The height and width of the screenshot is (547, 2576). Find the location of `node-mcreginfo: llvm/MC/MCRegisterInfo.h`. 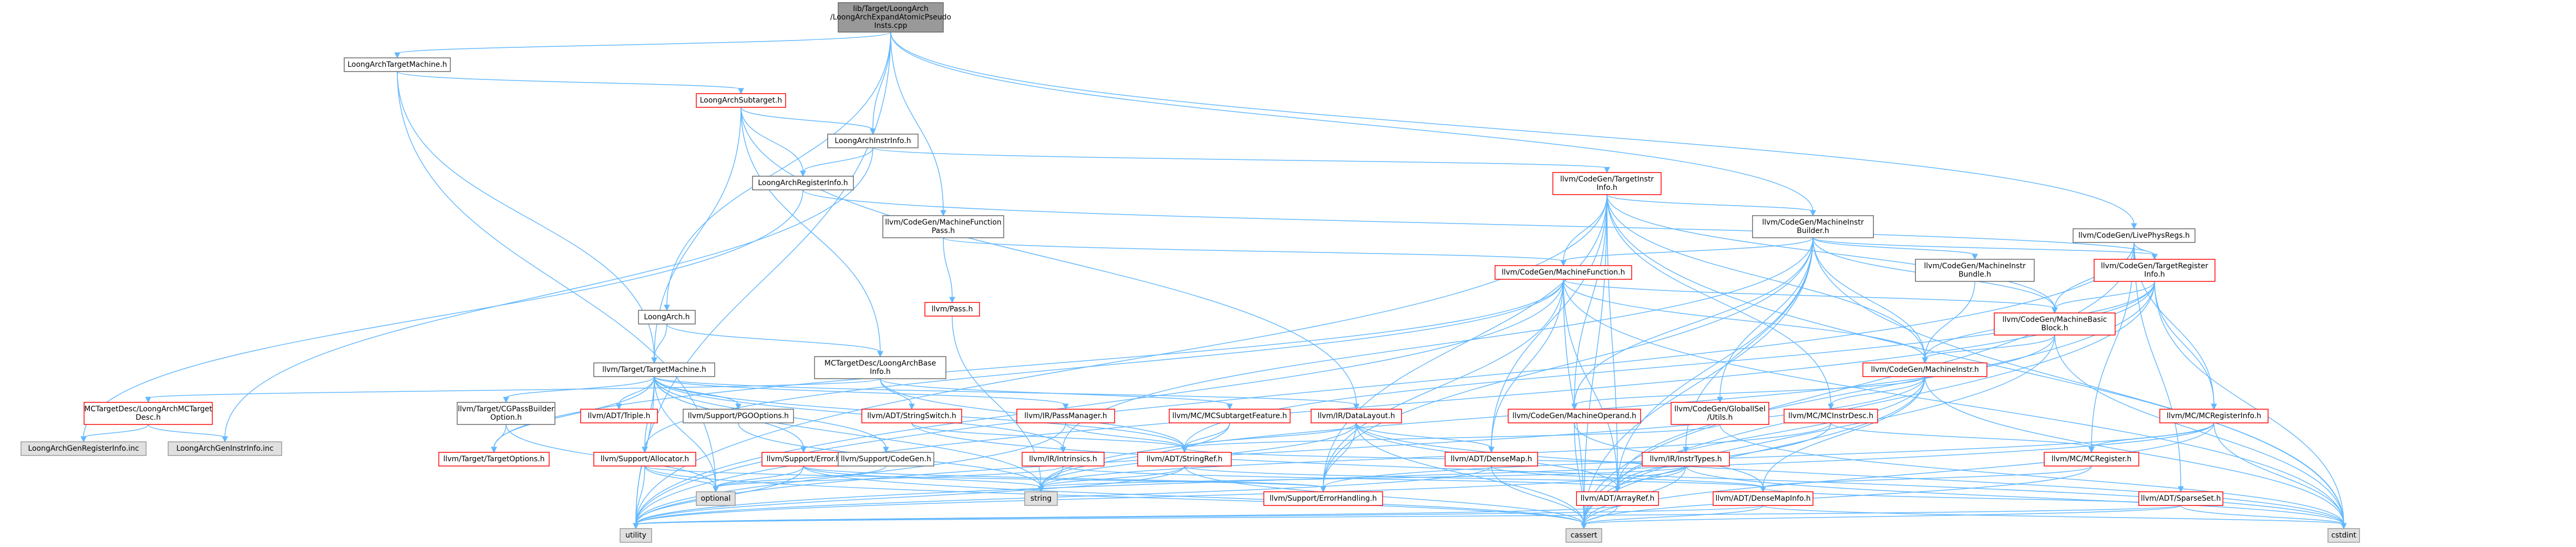

node-mcreginfo: llvm/MC/MCRegisterInfo.h is located at coordinates (2214, 416).